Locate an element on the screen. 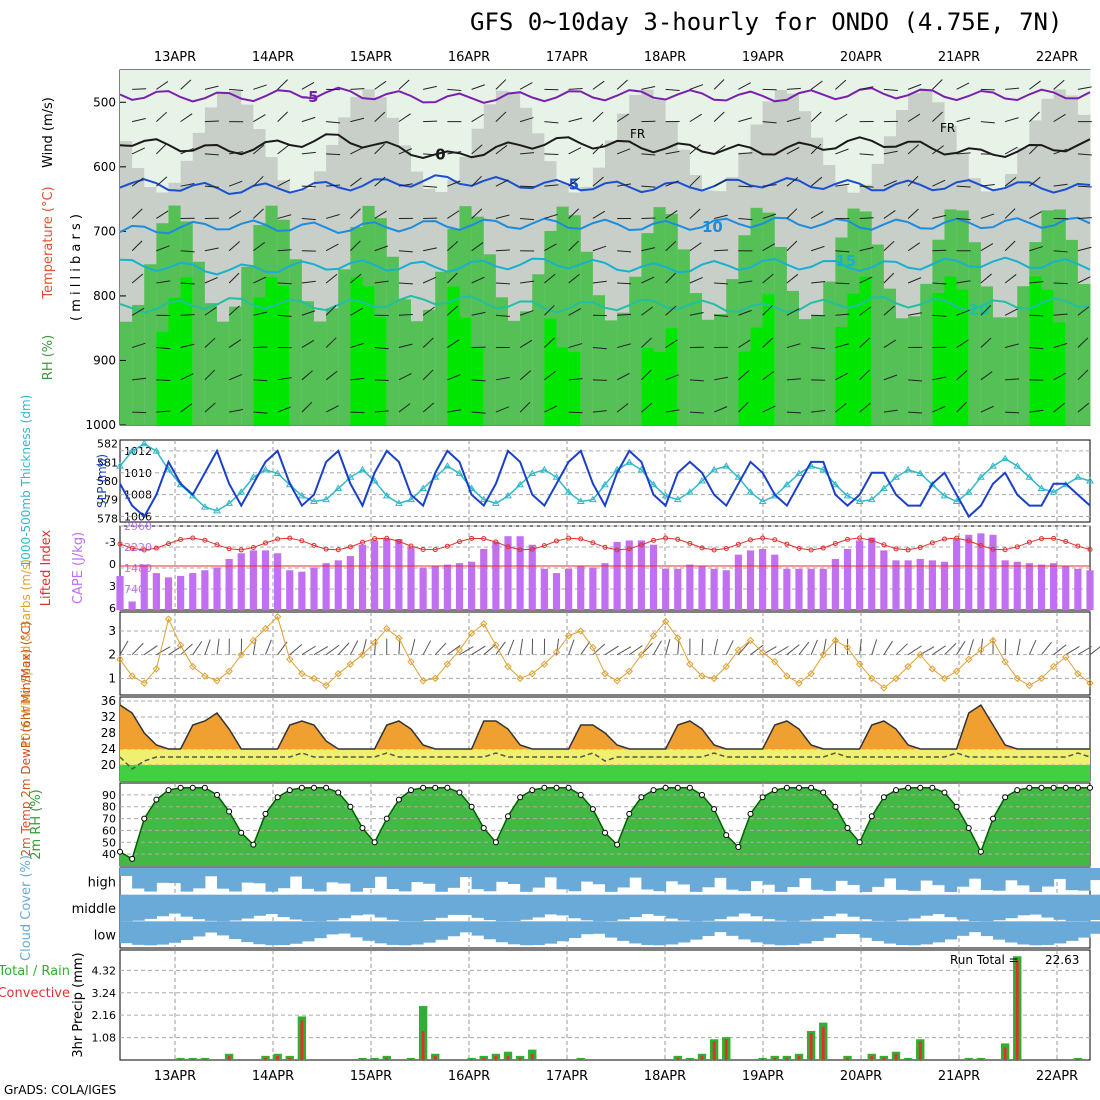 This screenshot has width=1100, height=1100. rh-area is located at coordinates (605, 826).